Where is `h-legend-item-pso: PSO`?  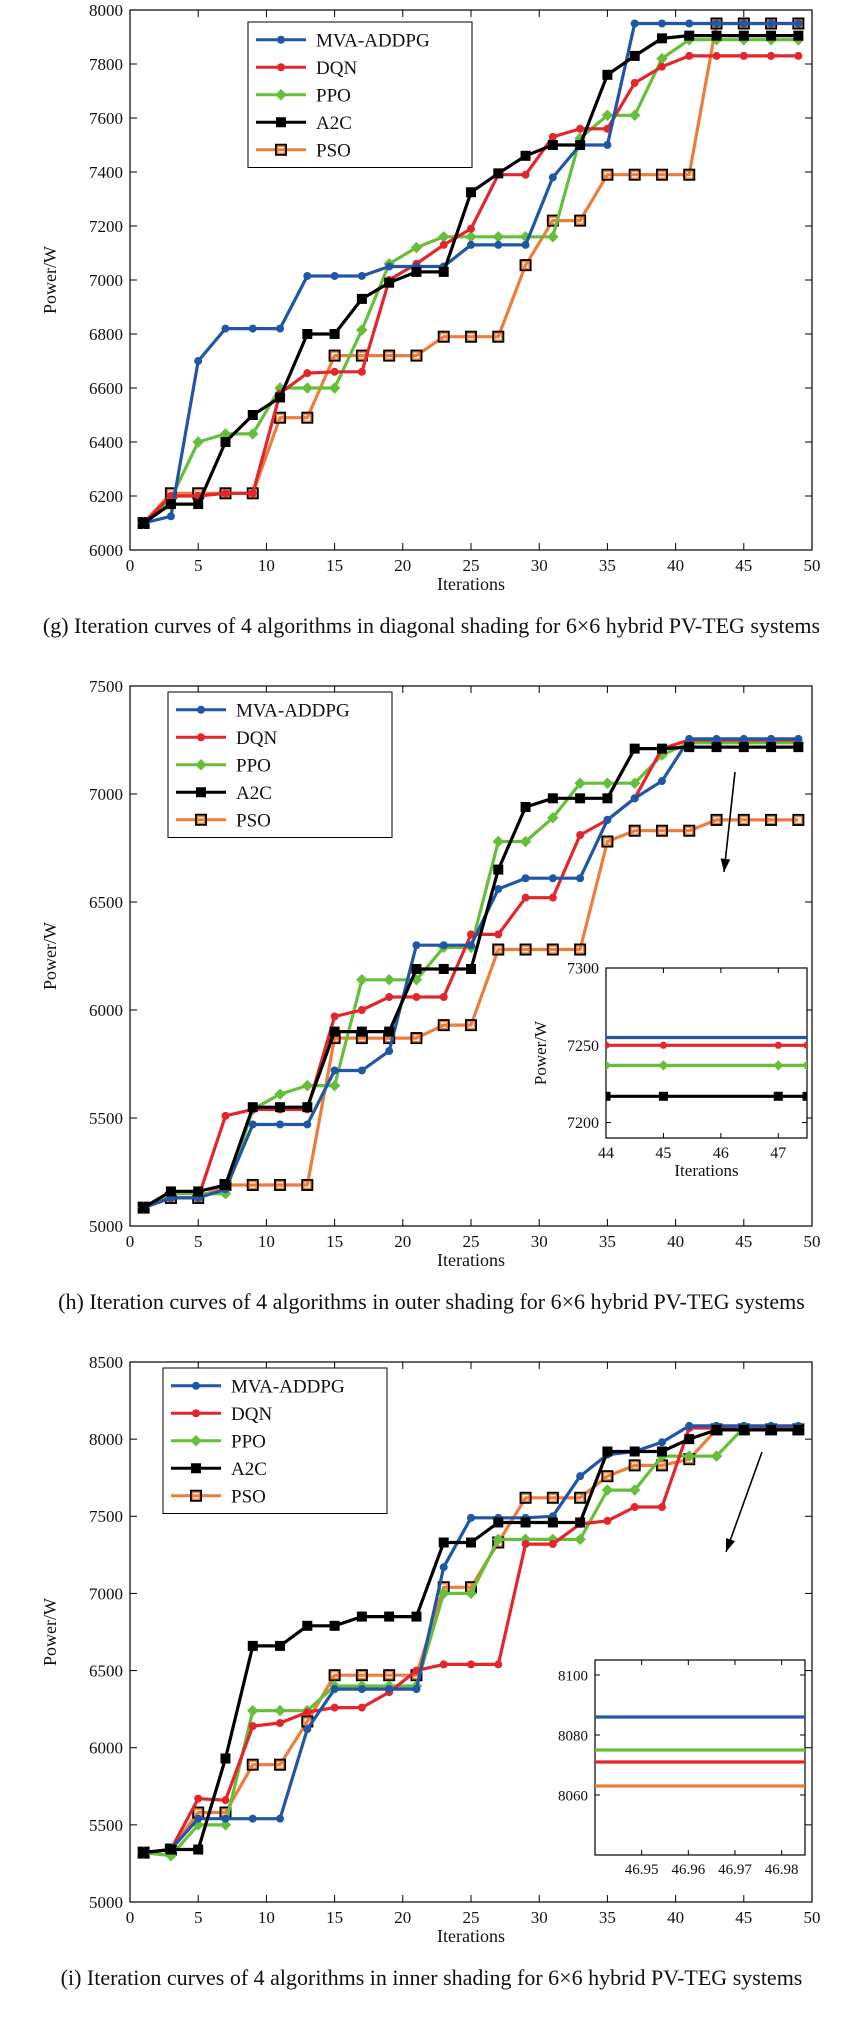
h-legend-item-pso: PSO is located at coordinates (223, 820).